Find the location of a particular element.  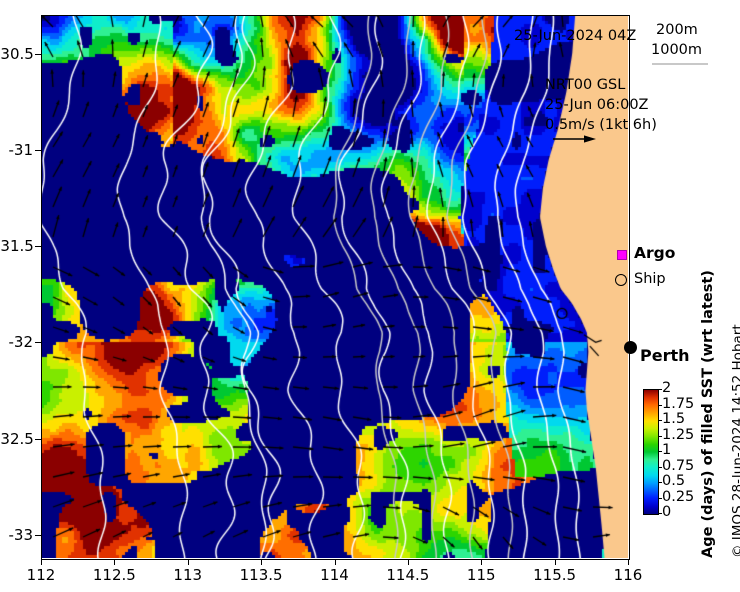

colorbar-tick-label: 1.25 is located at coordinates (678, 434).